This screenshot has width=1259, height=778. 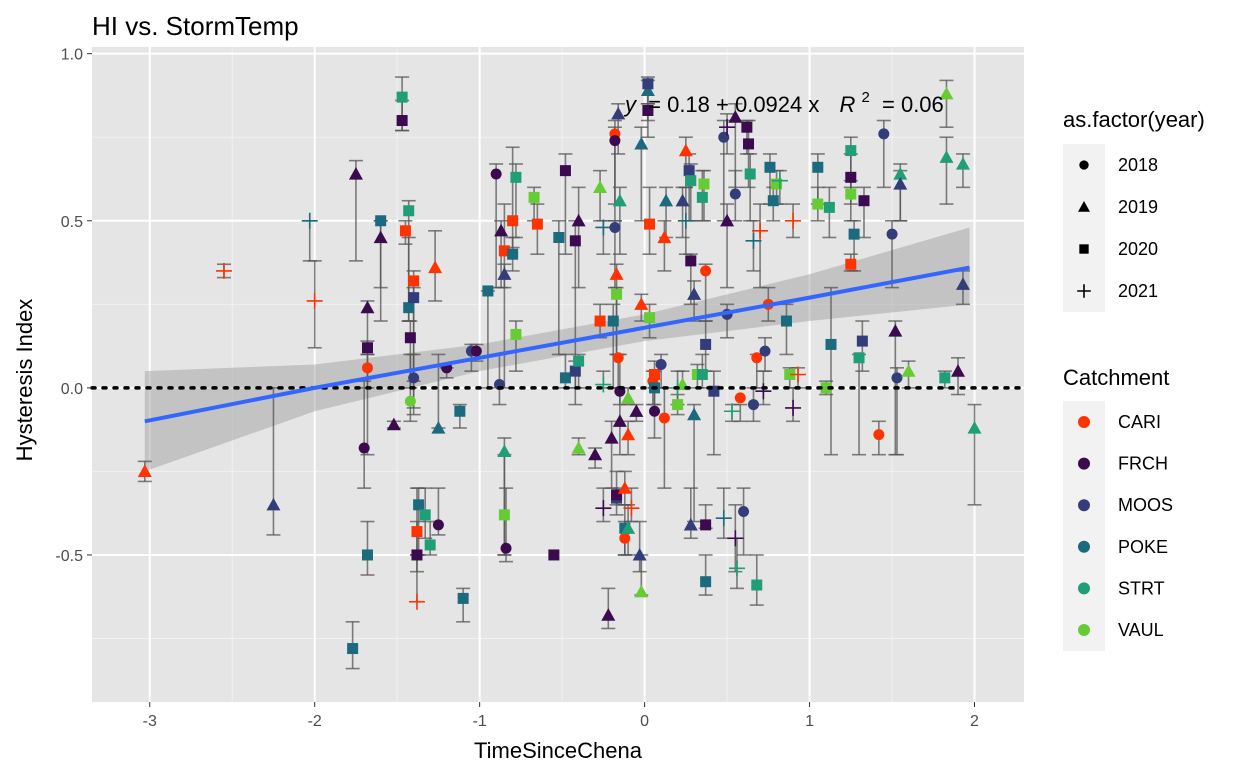 I want to click on legend-key-triangle, so click(x=1084, y=206).